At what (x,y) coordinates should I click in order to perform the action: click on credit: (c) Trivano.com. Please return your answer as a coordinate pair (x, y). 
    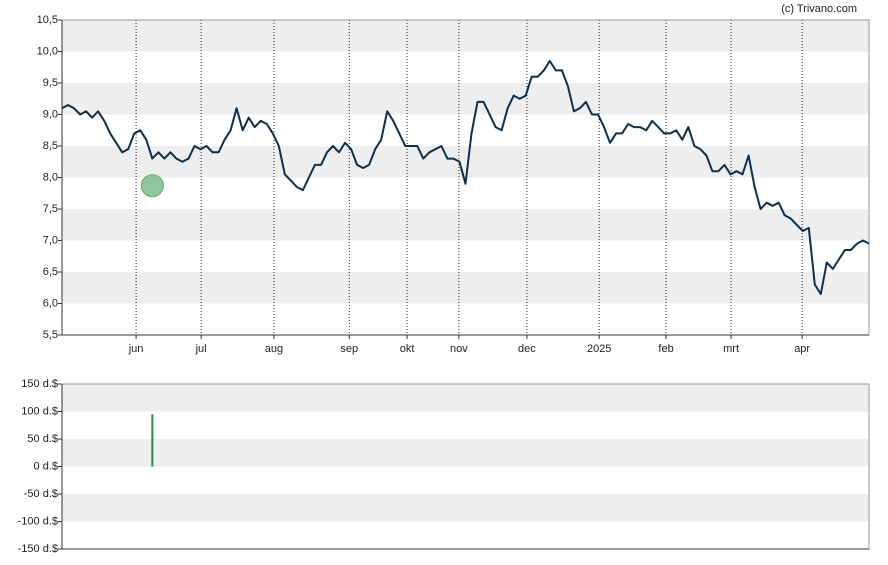
    Looking at the image, I should click on (819, 9).